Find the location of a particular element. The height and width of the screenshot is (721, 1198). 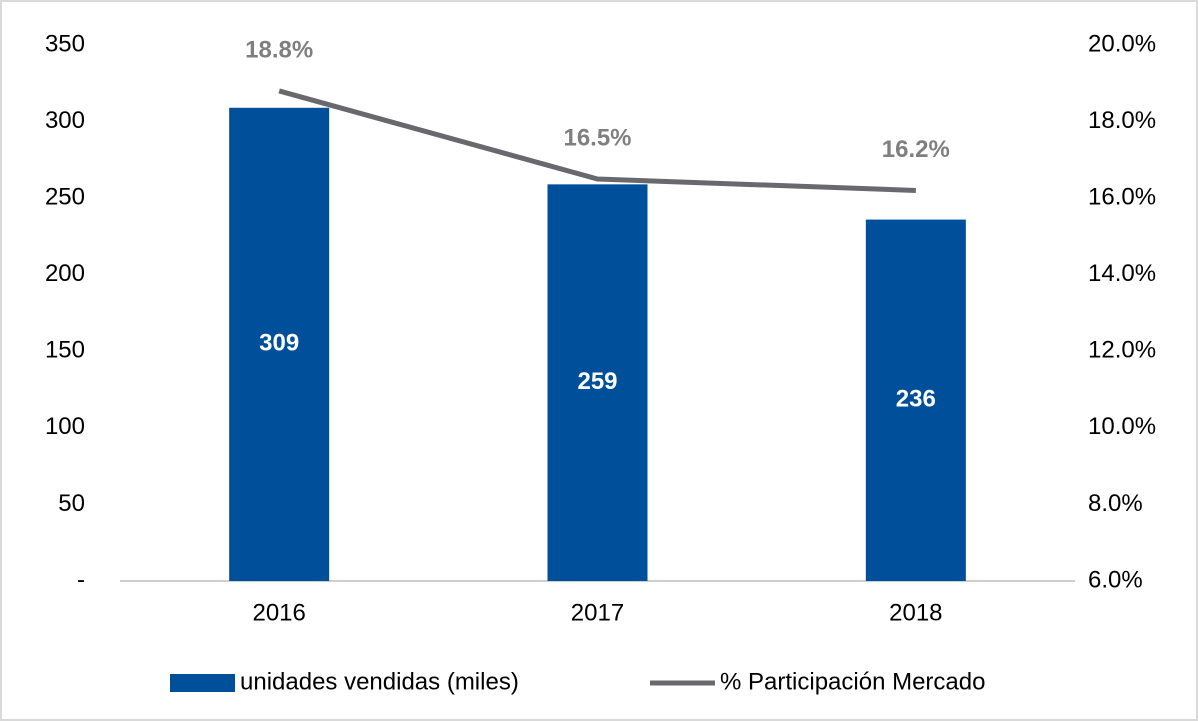

bar-value-label: 236 is located at coordinates (916, 399).